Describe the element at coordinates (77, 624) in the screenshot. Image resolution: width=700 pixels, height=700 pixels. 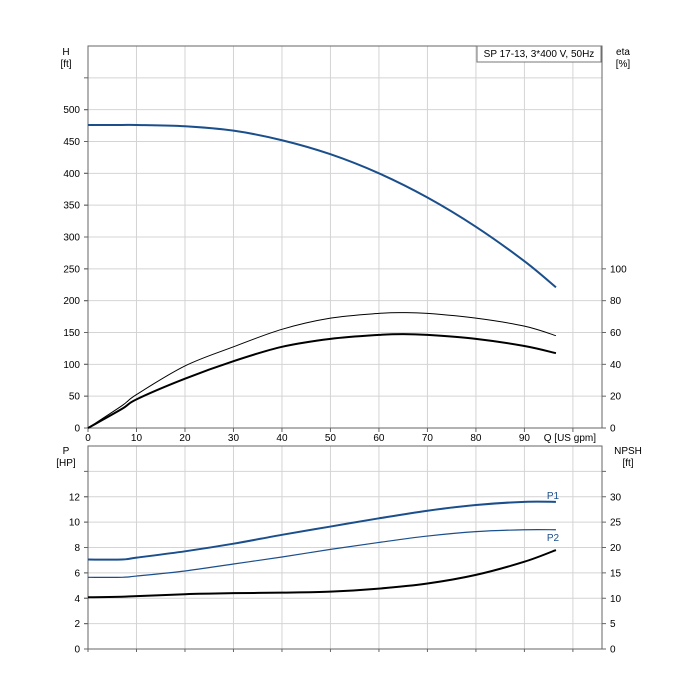
I see `y-tick-label: 2` at that location.